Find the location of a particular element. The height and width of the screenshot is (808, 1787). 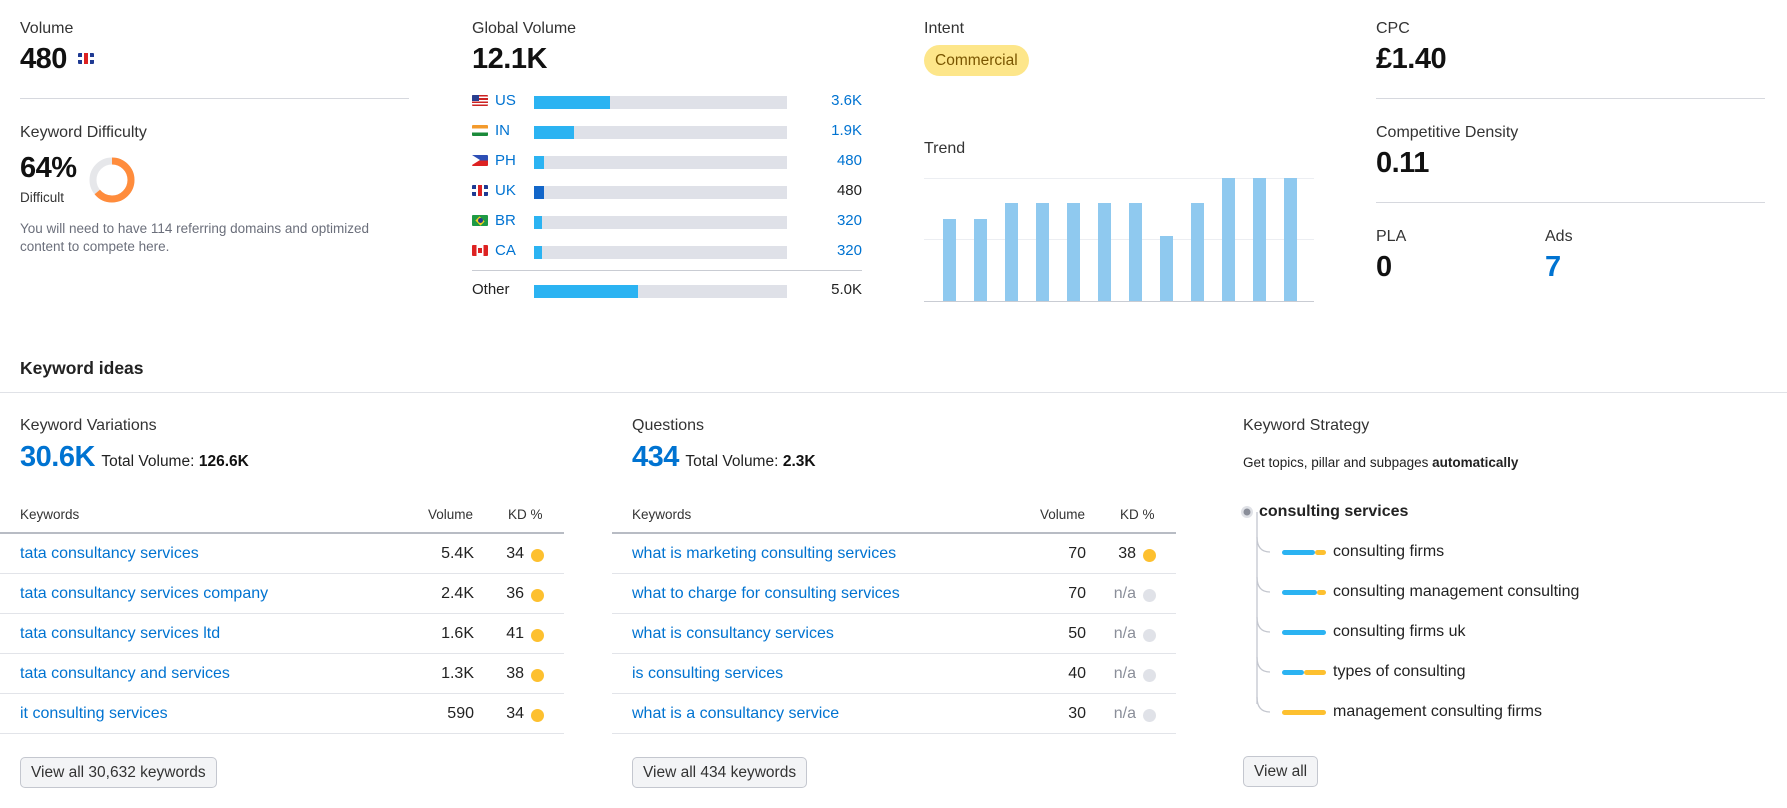

kd-value: 64% is located at coordinates (48, 168).